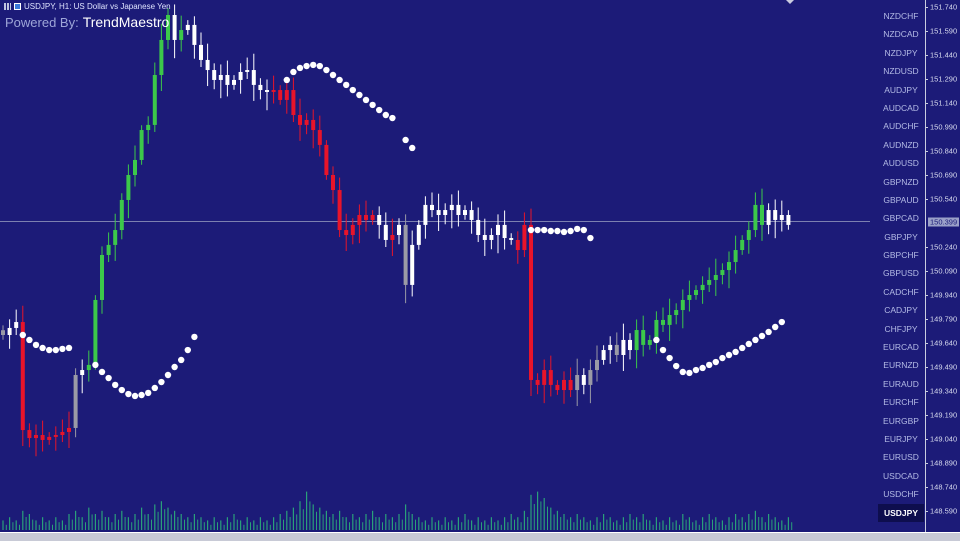  Describe the element at coordinates (901, 420) in the screenshot. I see `symbol-eurgbp: EURGBP` at that location.